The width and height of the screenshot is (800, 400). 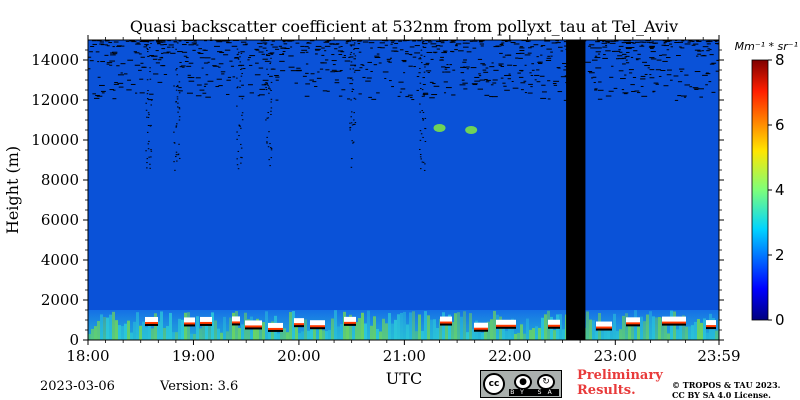 I want to click on preliminary-line-2: Results., so click(x=606, y=390).